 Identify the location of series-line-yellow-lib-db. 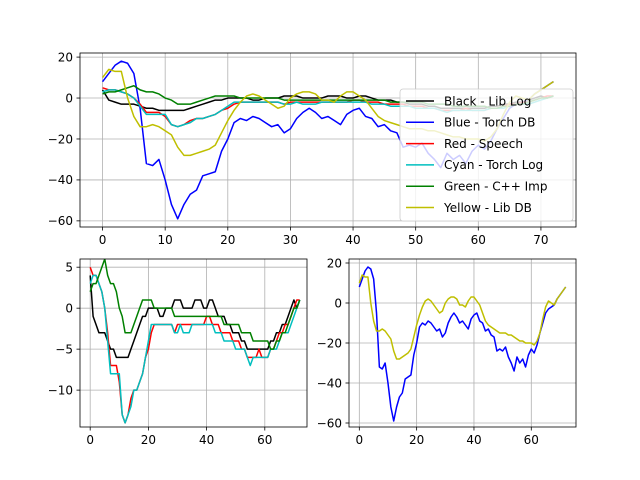
(462, 317).